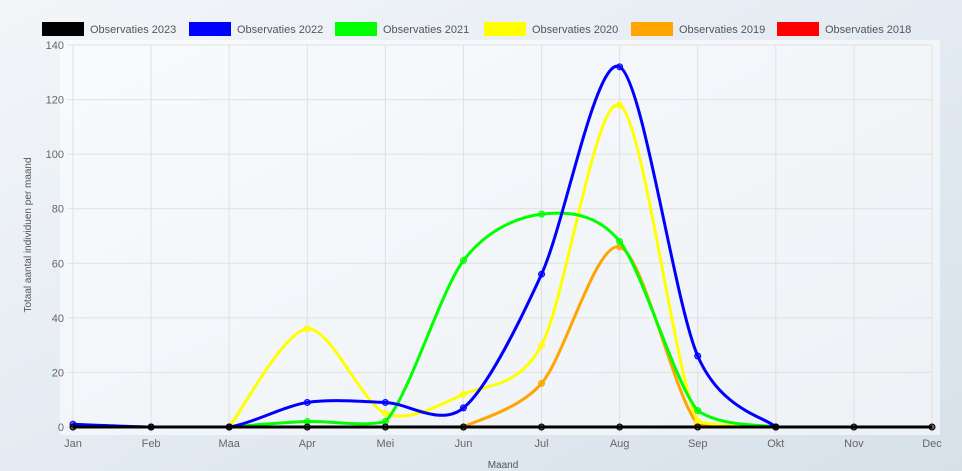  What do you see at coordinates (58, 210) in the screenshot?
I see `y-tick-label: 80` at bounding box center [58, 210].